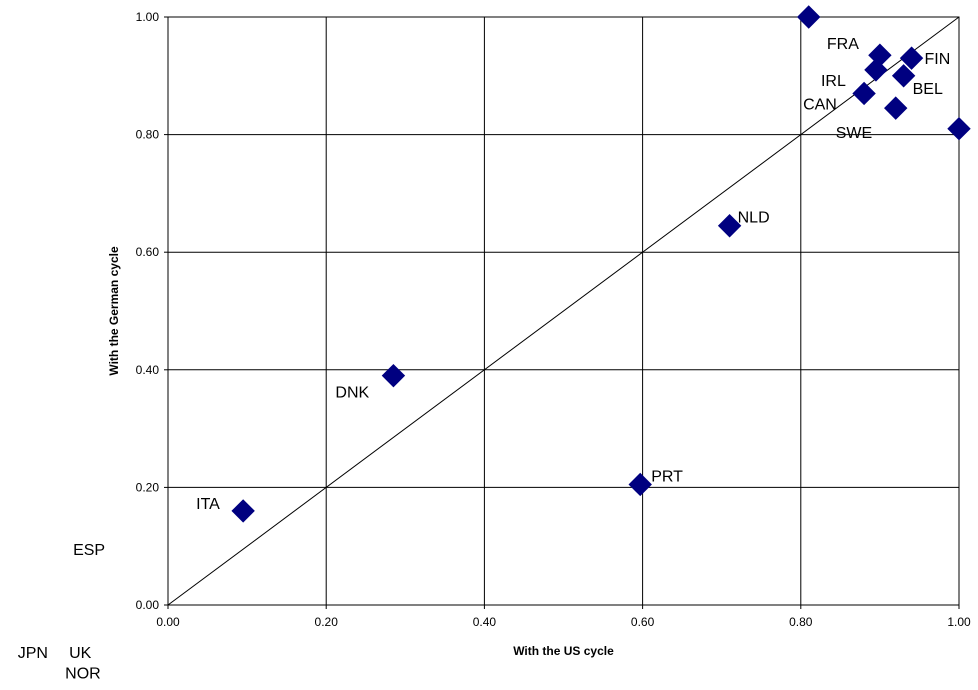 This screenshot has width=978, height=690. I want to click on data-point-can, so click(864, 93).